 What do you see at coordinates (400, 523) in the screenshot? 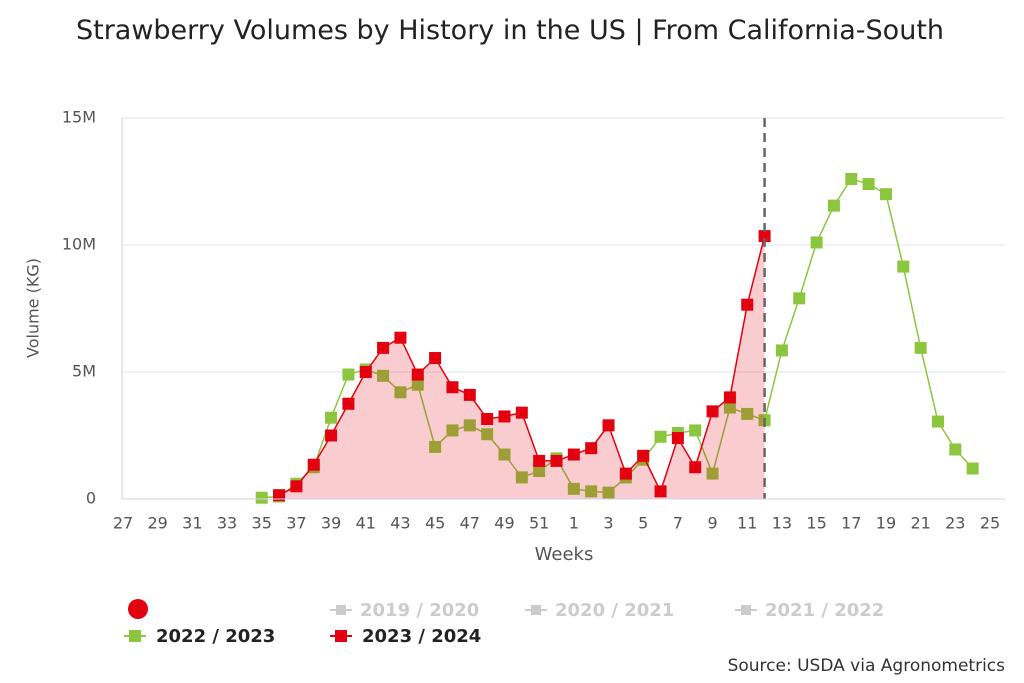
I see `x-tick-label: 43` at bounding box center [400, 523].